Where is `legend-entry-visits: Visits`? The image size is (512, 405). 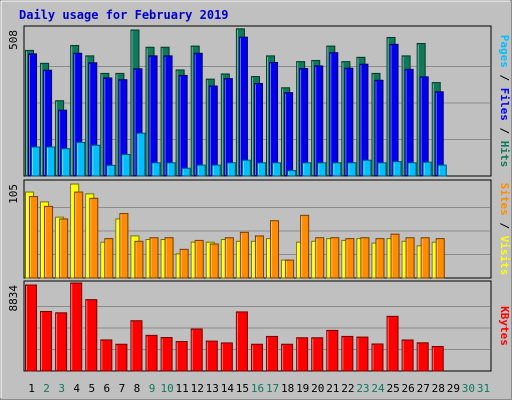
legend-entry-visits: Visits is located at coordinates (504, 256).